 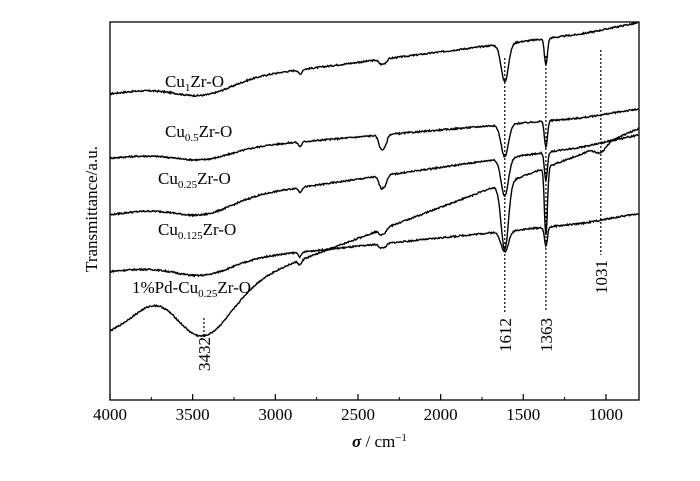 What do you see at coordinates (193, 414) in the screenshot?
I see `x-tick-label-3500: 3500` at bounding box center [193, 414].